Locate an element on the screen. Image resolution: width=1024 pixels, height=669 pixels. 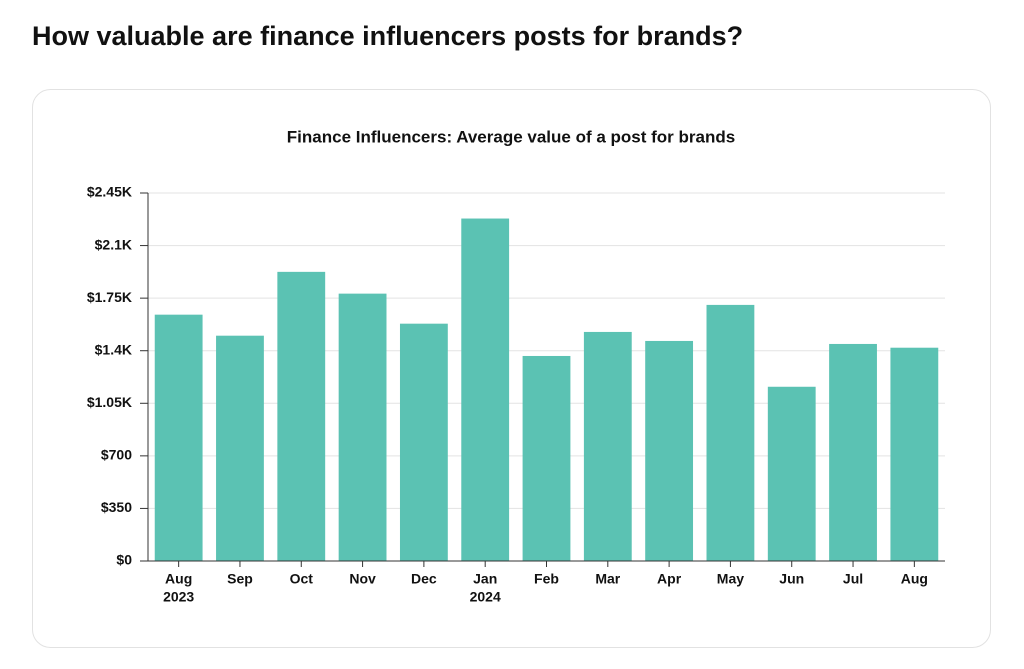
y-tick-label: $0 is located at coordinates (124, 560).